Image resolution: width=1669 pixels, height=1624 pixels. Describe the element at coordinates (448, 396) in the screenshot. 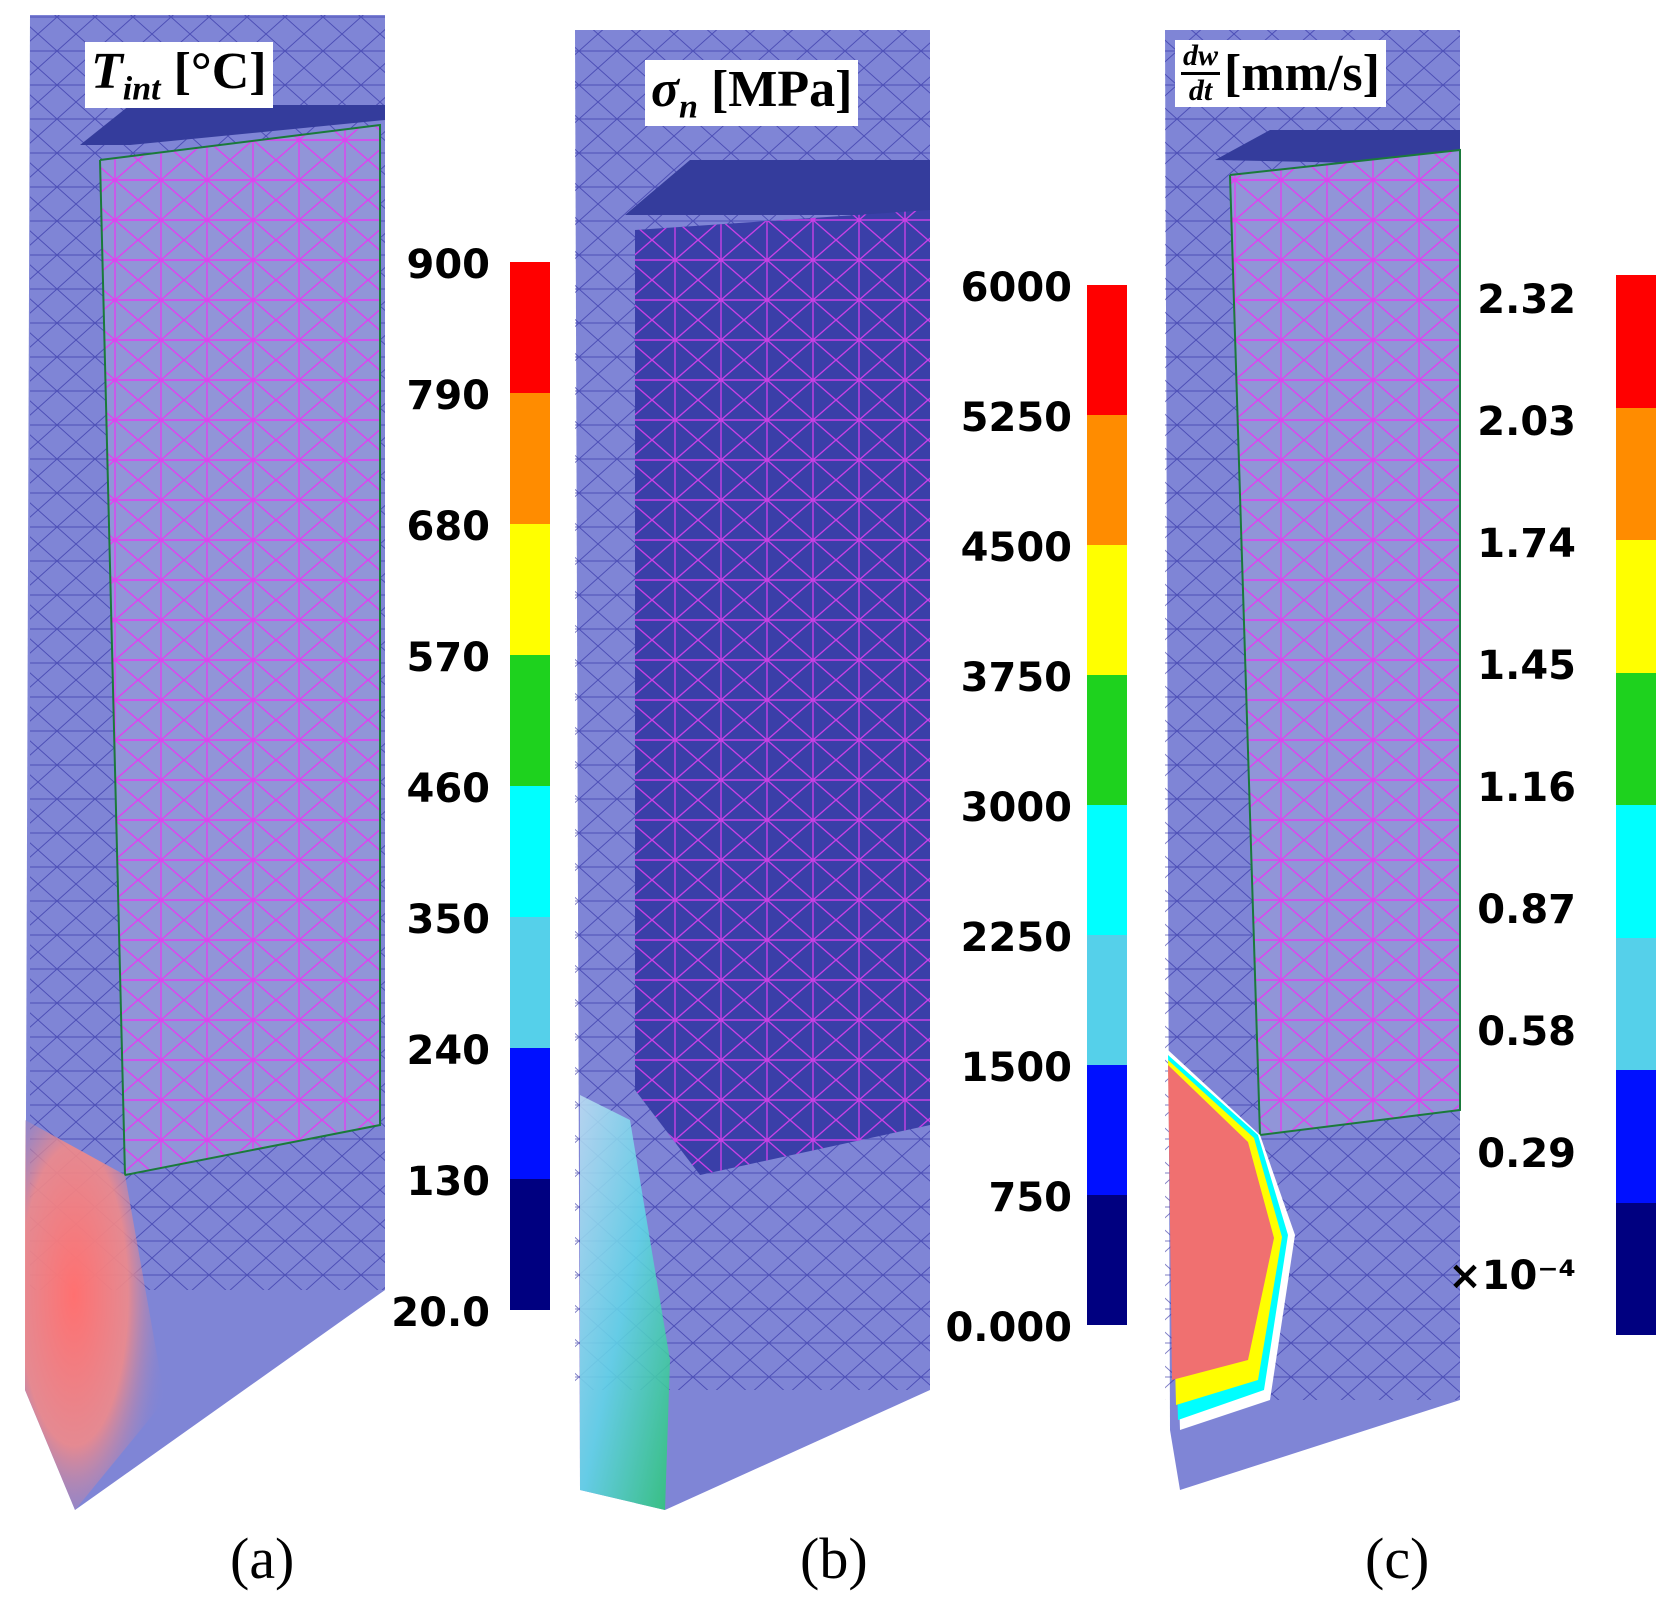

I see `colorbar-tick: 790` at that location.